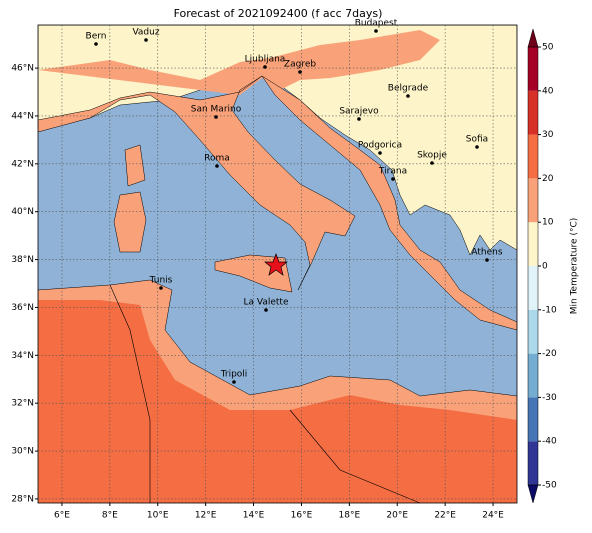  What do you see at coordinates (548, 48) in the screenshot?
I see `colorbar-tick-label: 50` at bounding box center [548, 48].